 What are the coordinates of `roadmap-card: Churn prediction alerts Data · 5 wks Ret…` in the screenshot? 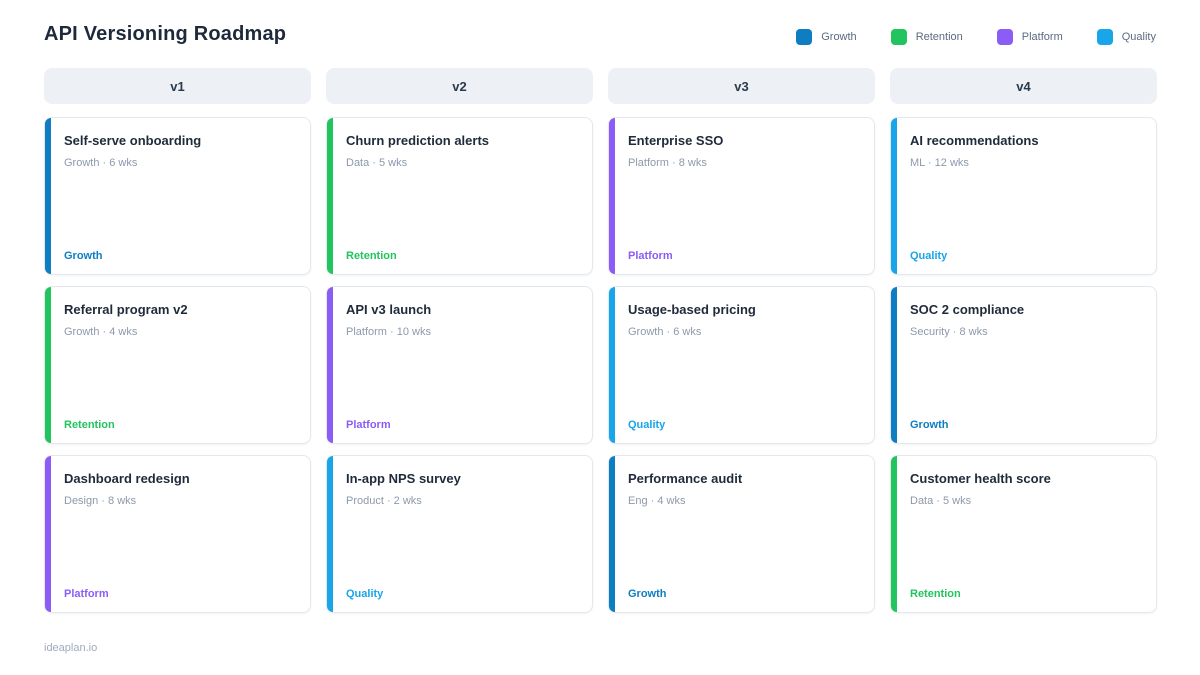 It's located at (459, 196).